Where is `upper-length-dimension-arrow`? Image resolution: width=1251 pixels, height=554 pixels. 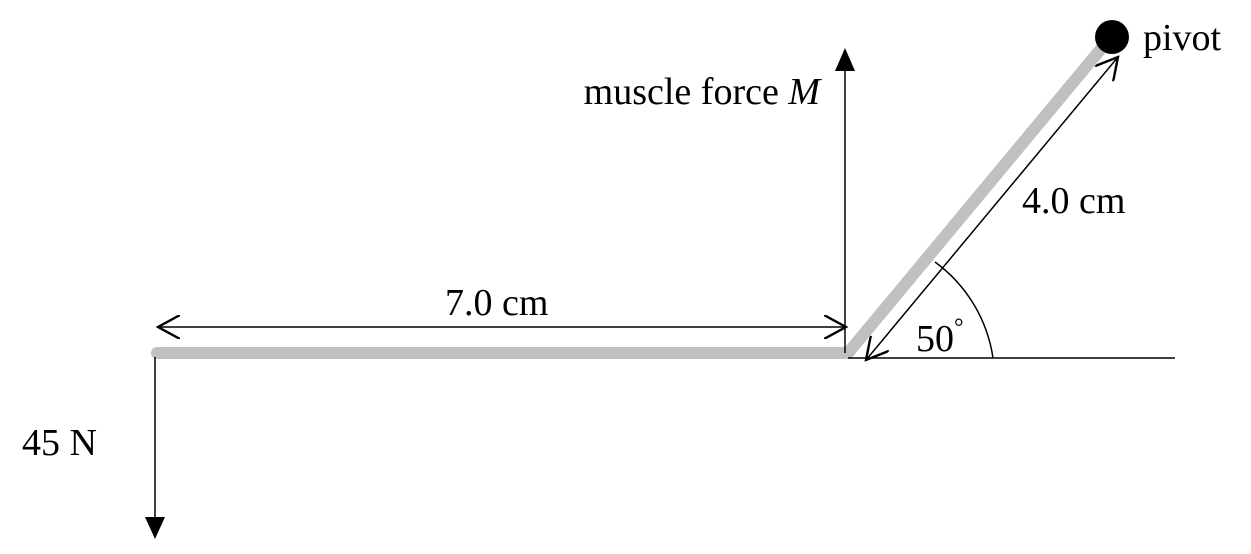
upper-length-dimension-arrow is located at coordinates (992, 208).